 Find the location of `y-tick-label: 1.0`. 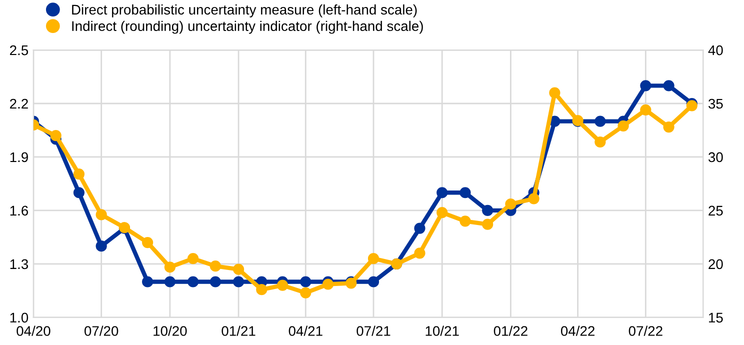

y-tick-label: 1.0 is located at coordinates (19, 317).